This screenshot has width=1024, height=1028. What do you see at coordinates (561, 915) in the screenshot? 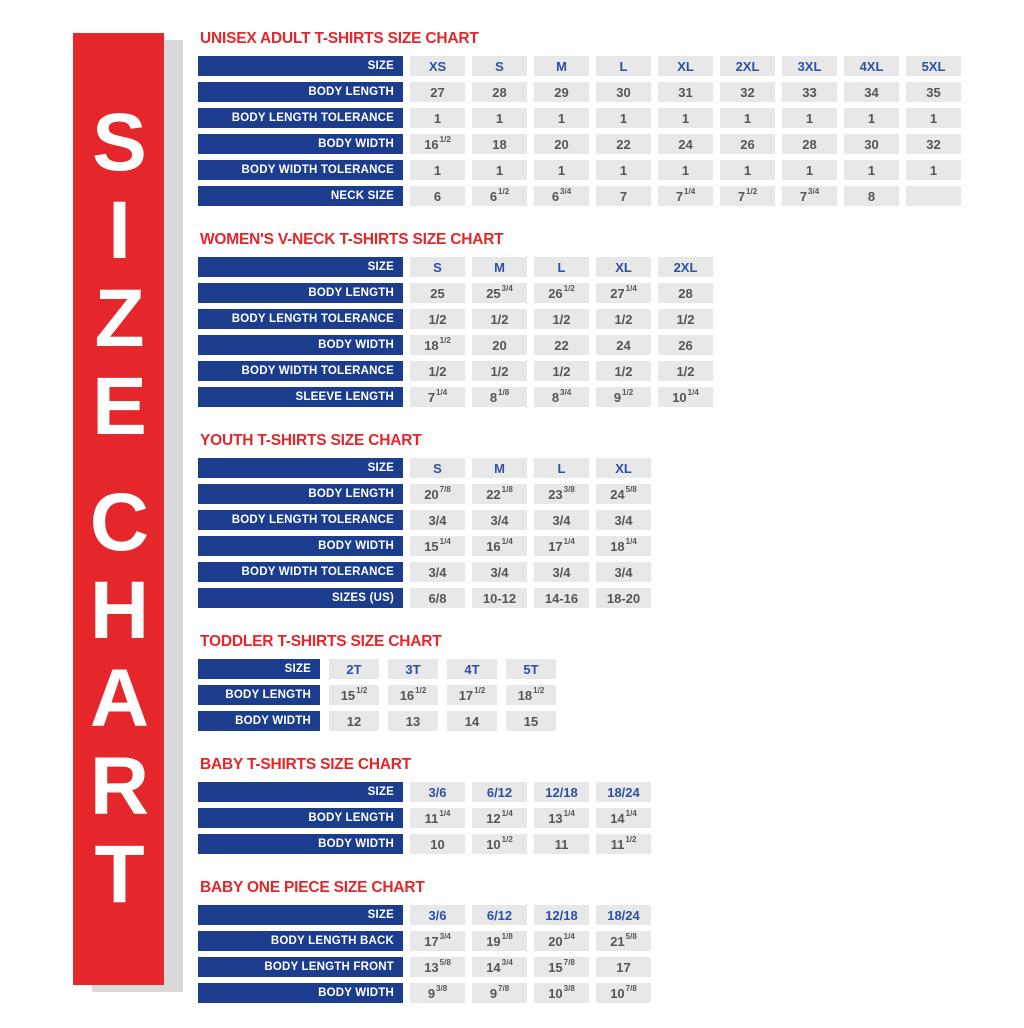
I see `column-header: 12/18` at bounding box center [561, 915].